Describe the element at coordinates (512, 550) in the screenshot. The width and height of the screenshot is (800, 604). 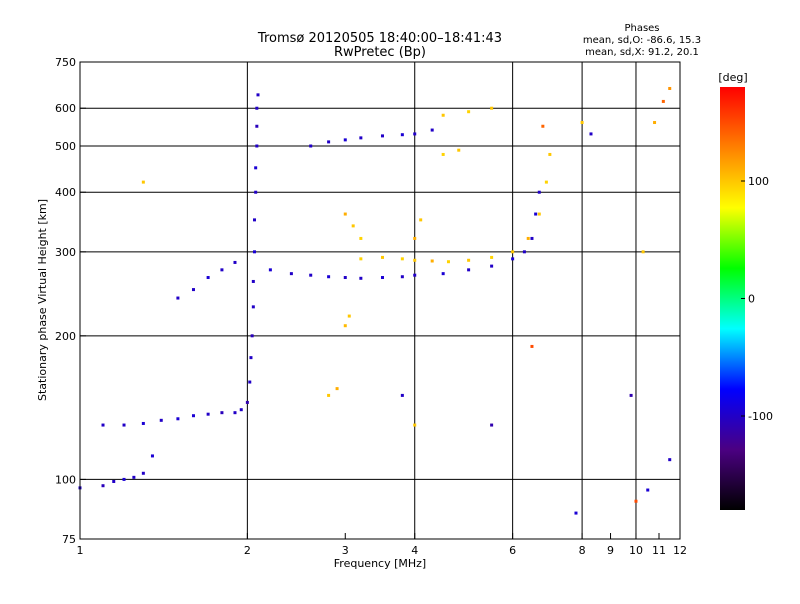
I see `x-tick-label: 6` at that location.